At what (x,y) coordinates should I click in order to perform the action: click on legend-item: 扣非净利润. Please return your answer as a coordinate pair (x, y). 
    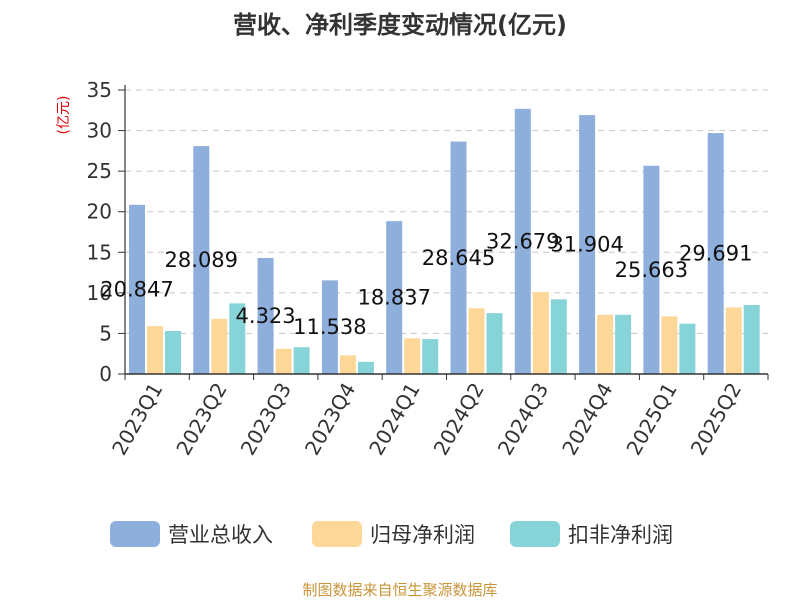
    Looking at the image, I should click on (591, 534).